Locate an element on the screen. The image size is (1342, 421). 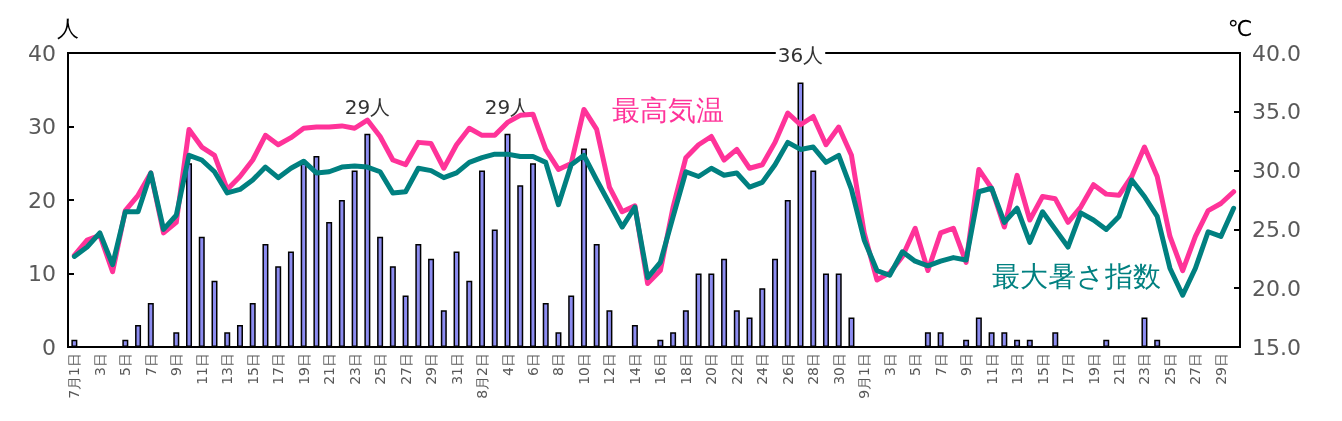
x-tick-label: 23日 is located at coordinates (1144, 369).